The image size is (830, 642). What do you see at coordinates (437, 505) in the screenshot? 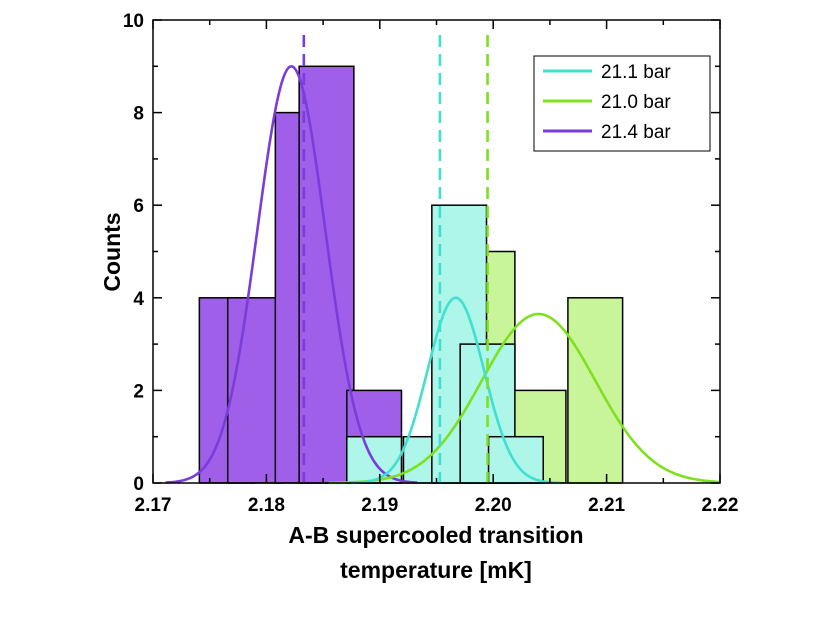
I see `x-tick-labels: 2.17 2.18 2.19 2.20 2.21 2.22` at bounding box center [437, 505].